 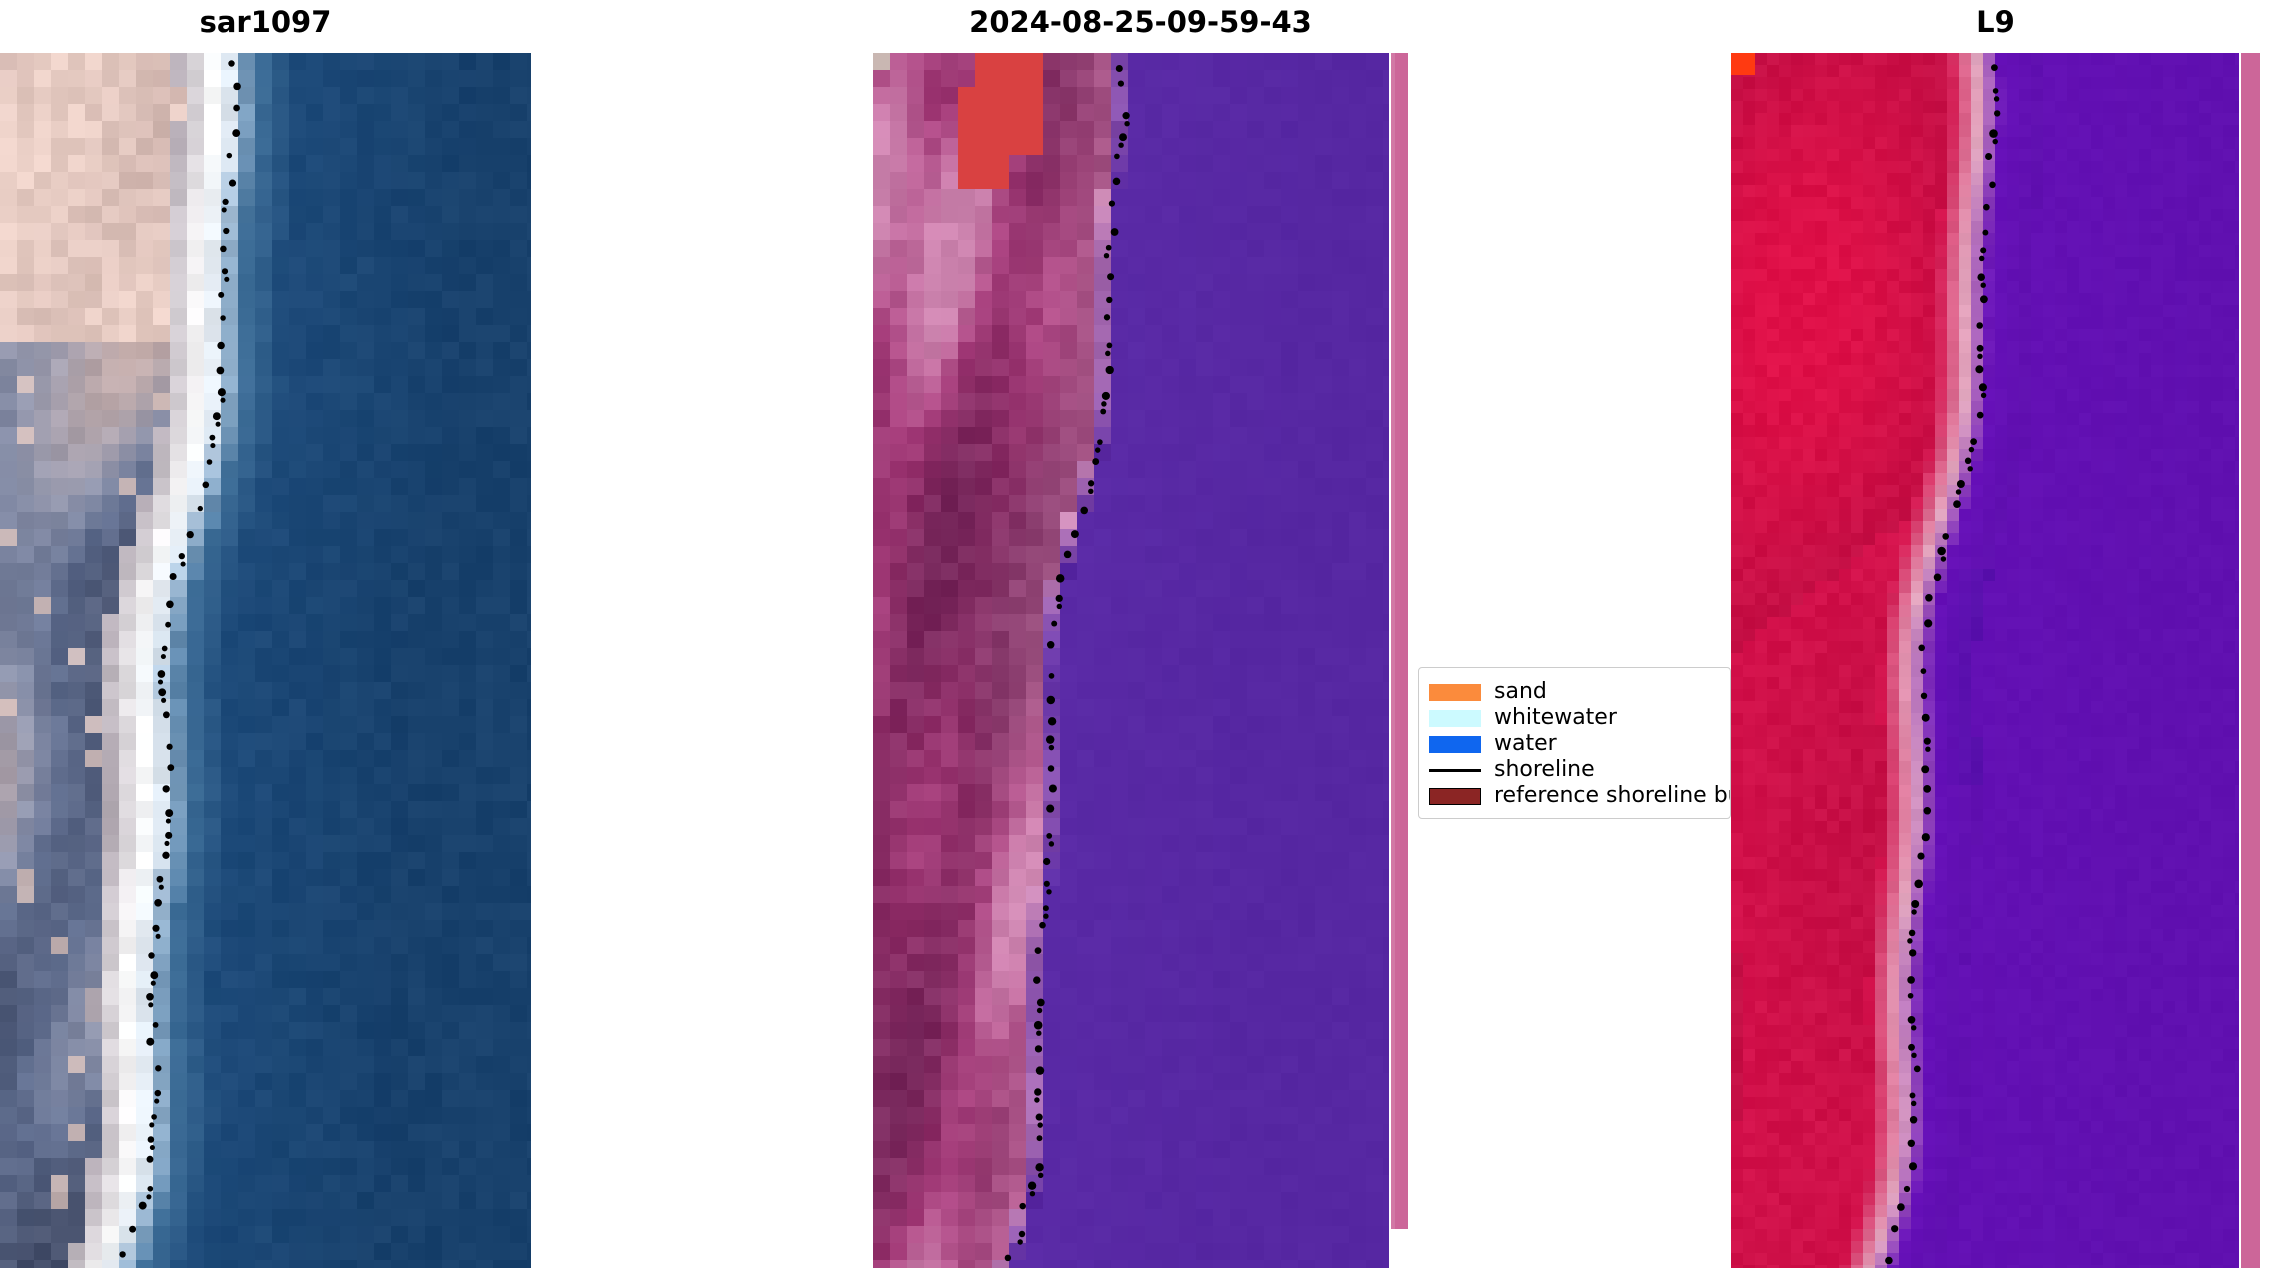 I want to click on legend-item-water: water, so click(x=1574, y=744).